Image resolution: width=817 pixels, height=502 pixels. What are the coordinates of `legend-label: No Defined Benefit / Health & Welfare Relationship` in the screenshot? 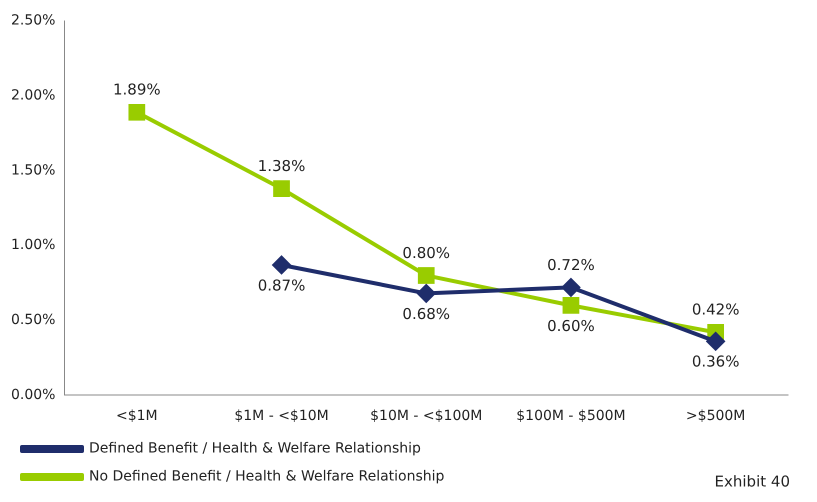 It's located at (267, 476).